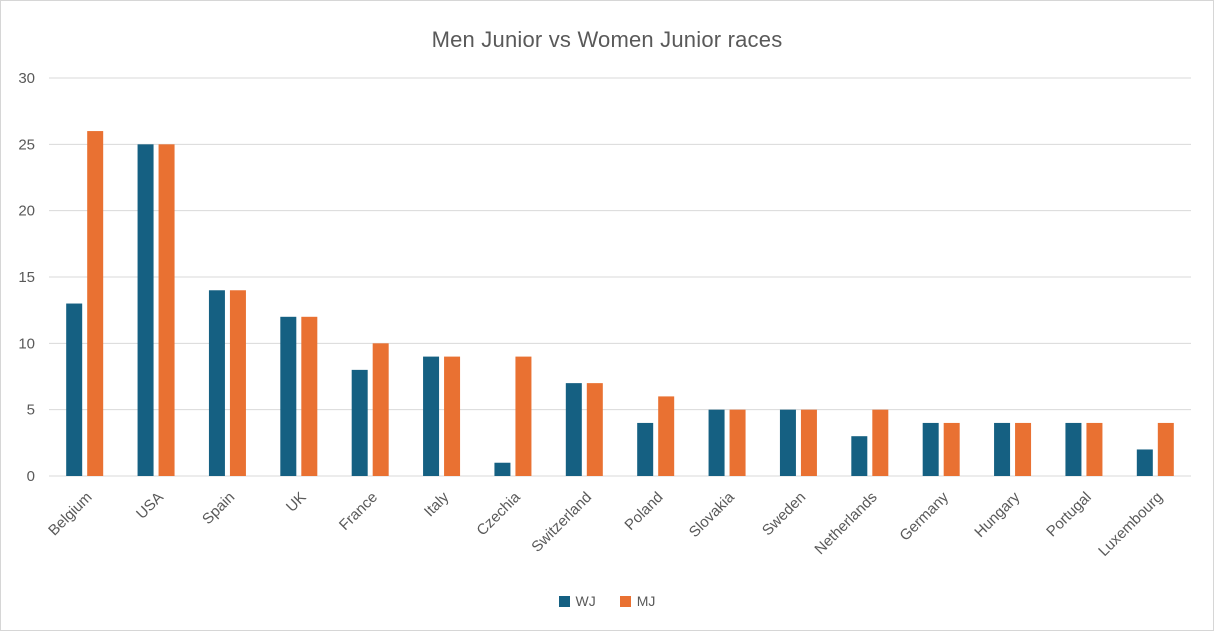 This screenshot has width=1214, height=631. Describe the element at coordinates (930, 449) in the screenshot. I see `bar-wj-germany` at that location.